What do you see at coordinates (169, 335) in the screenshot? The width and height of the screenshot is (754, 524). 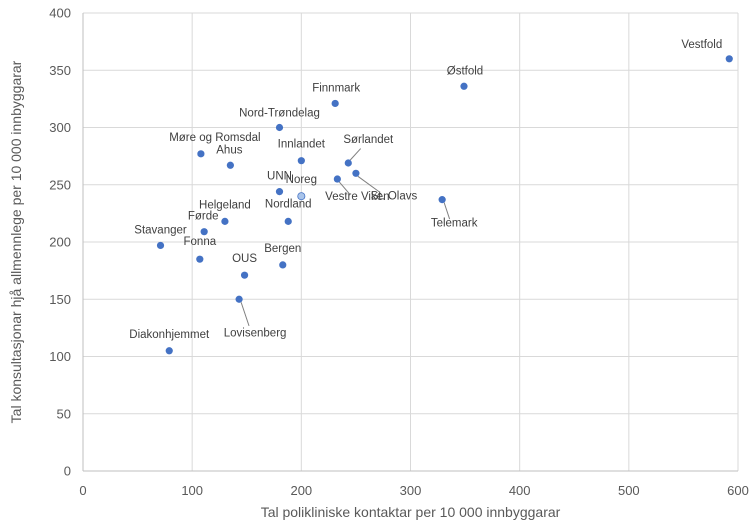 I see `data-label: Diakonhjemmet` at bounding box center [169, 335].